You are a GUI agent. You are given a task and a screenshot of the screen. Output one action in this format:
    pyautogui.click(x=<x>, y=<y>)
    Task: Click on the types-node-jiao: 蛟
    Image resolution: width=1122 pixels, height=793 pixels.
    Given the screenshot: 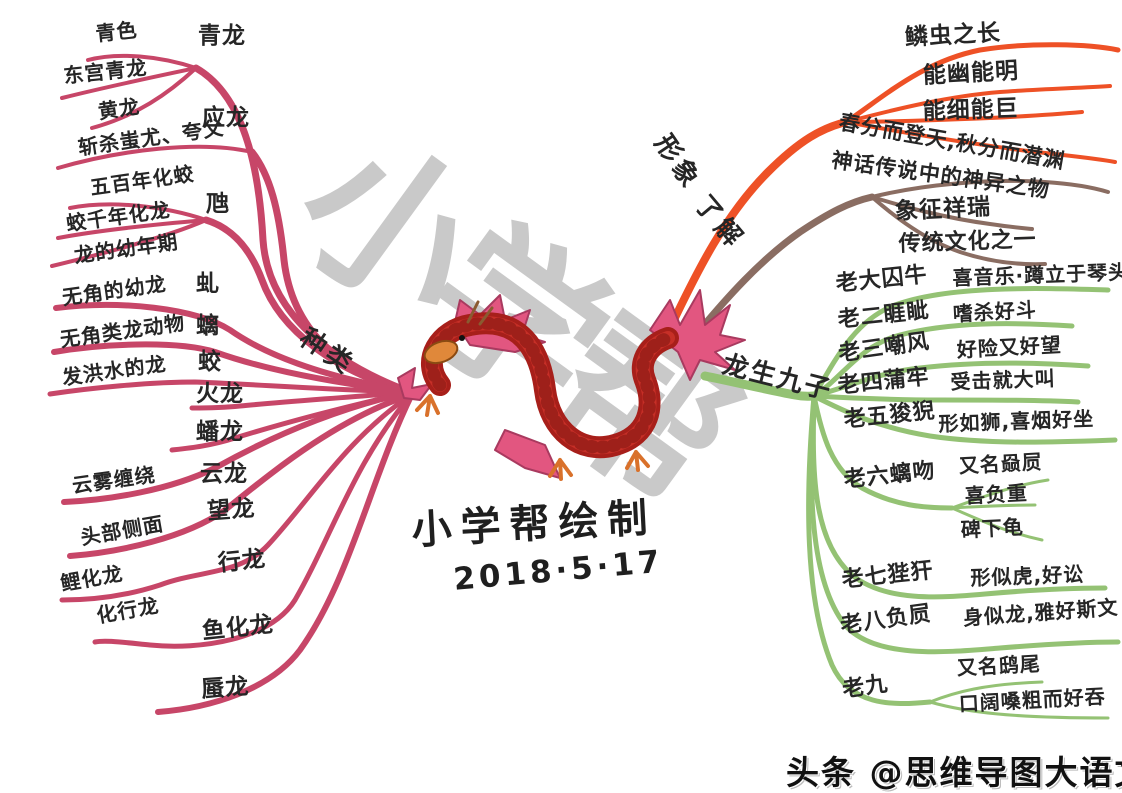 What is the action you would take?
    pyautogui.click(x=210, y=362)
    